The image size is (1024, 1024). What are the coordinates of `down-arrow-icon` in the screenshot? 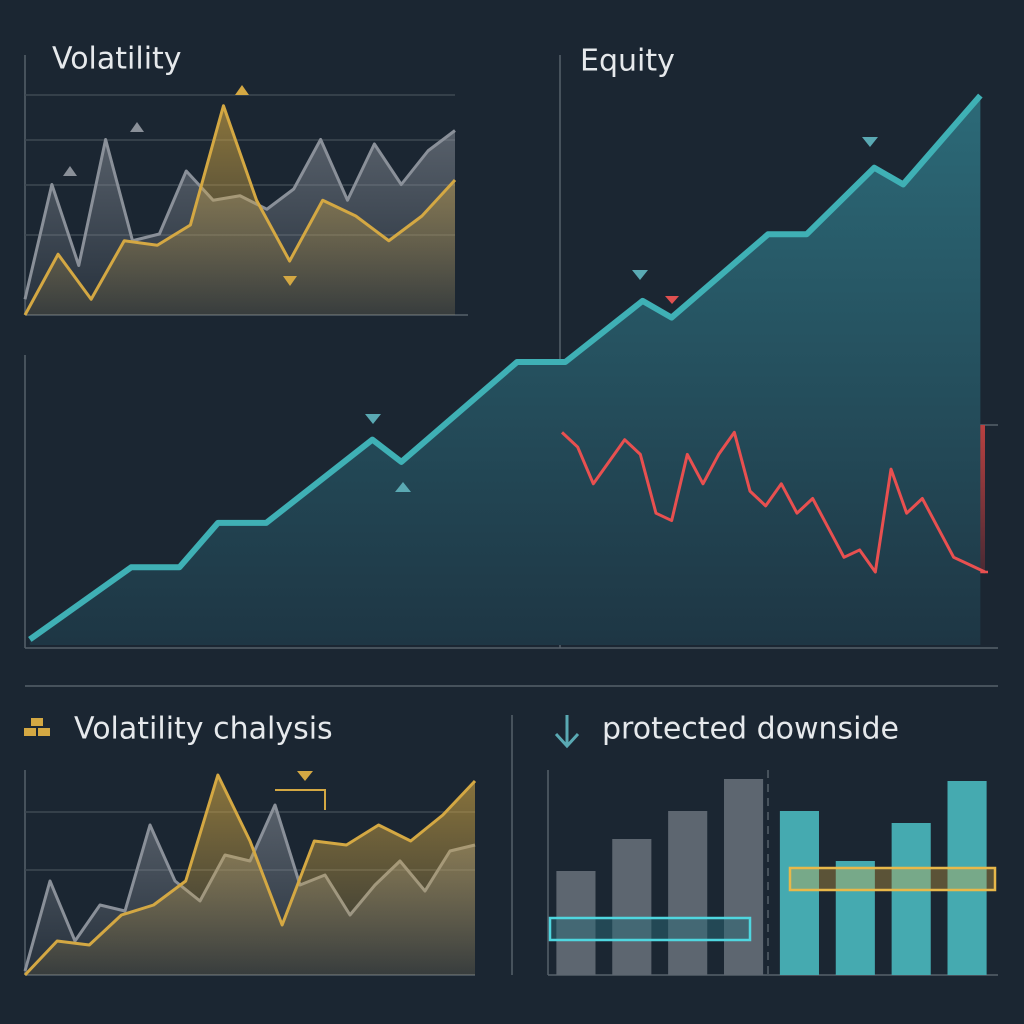 It's located at (567, 732).